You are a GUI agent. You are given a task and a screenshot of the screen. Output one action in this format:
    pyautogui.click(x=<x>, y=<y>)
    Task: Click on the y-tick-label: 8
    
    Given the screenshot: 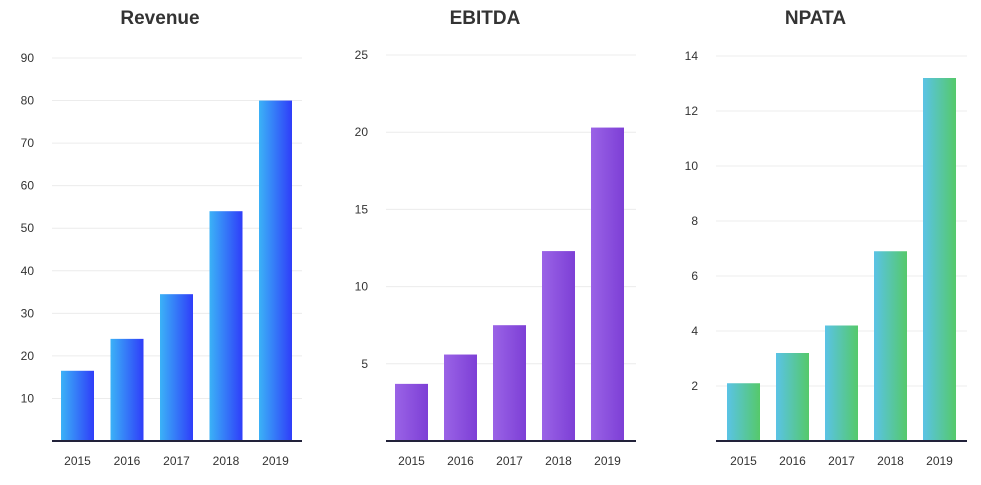 What is the action you would take?
    pyautogui.click(x=694, y=221)
    